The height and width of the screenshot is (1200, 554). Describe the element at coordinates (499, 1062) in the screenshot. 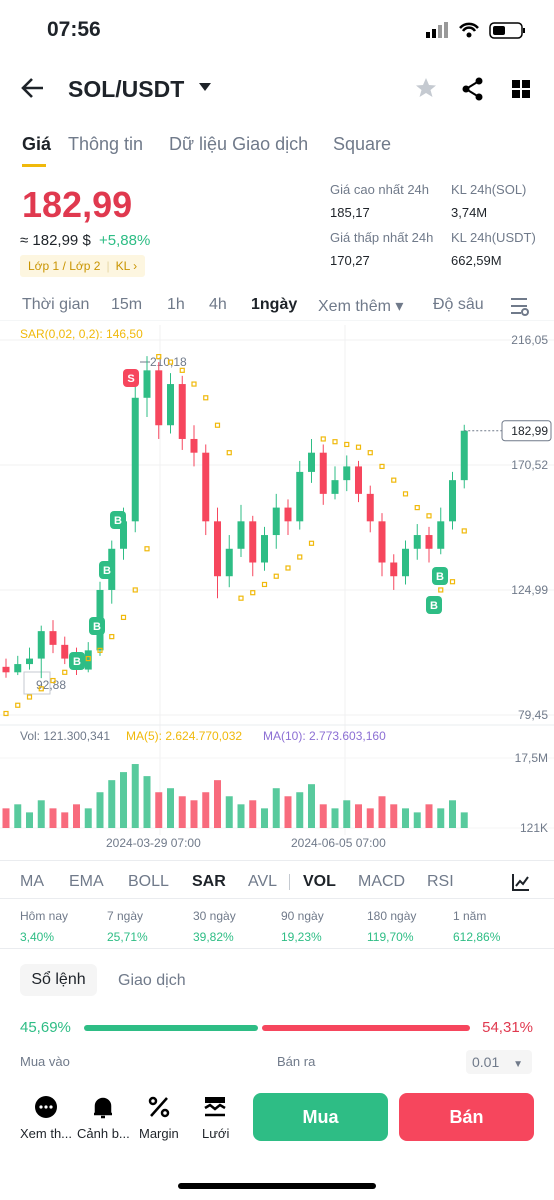

I see `step: 0.01 ▼` at that location.